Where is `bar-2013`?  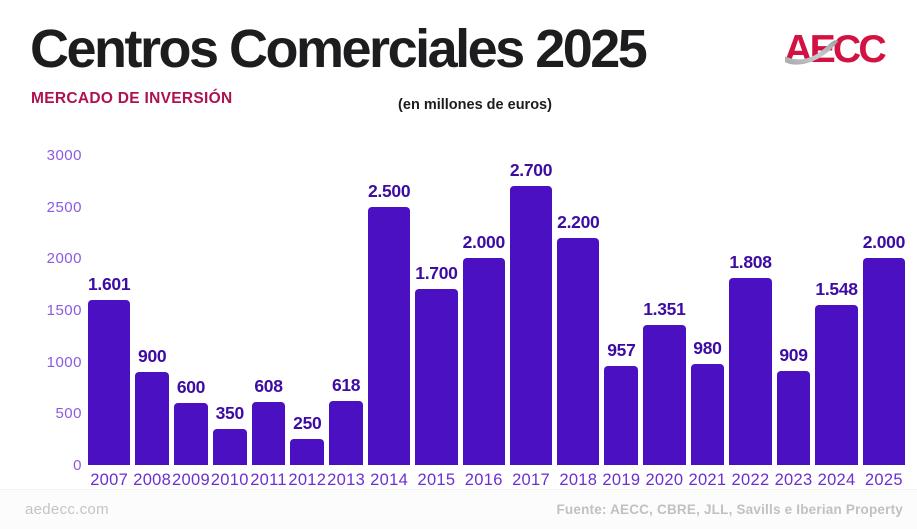 bar-2013 is located at coordinates (346, 433).